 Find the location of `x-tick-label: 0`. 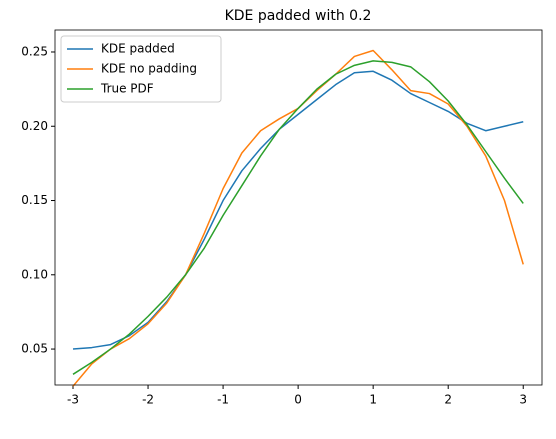

x-tick-label: 0 is located at coordinates (298, 400).